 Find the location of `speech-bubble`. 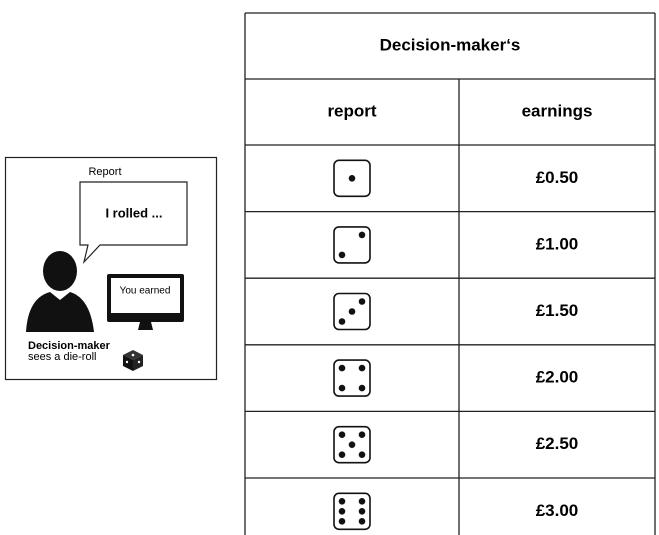

speech-bubble is located at coordinates (133, 223).